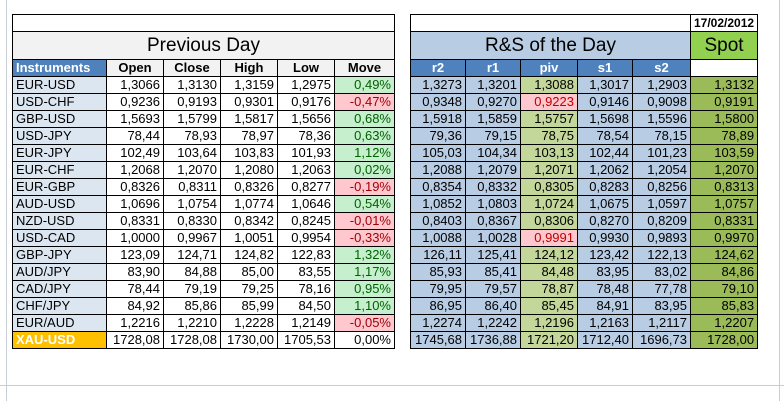  What do you see at coordinates (135, 323) in the screenshot?
I see `open-cell: 1,2216` at bounding box center [135, 323].